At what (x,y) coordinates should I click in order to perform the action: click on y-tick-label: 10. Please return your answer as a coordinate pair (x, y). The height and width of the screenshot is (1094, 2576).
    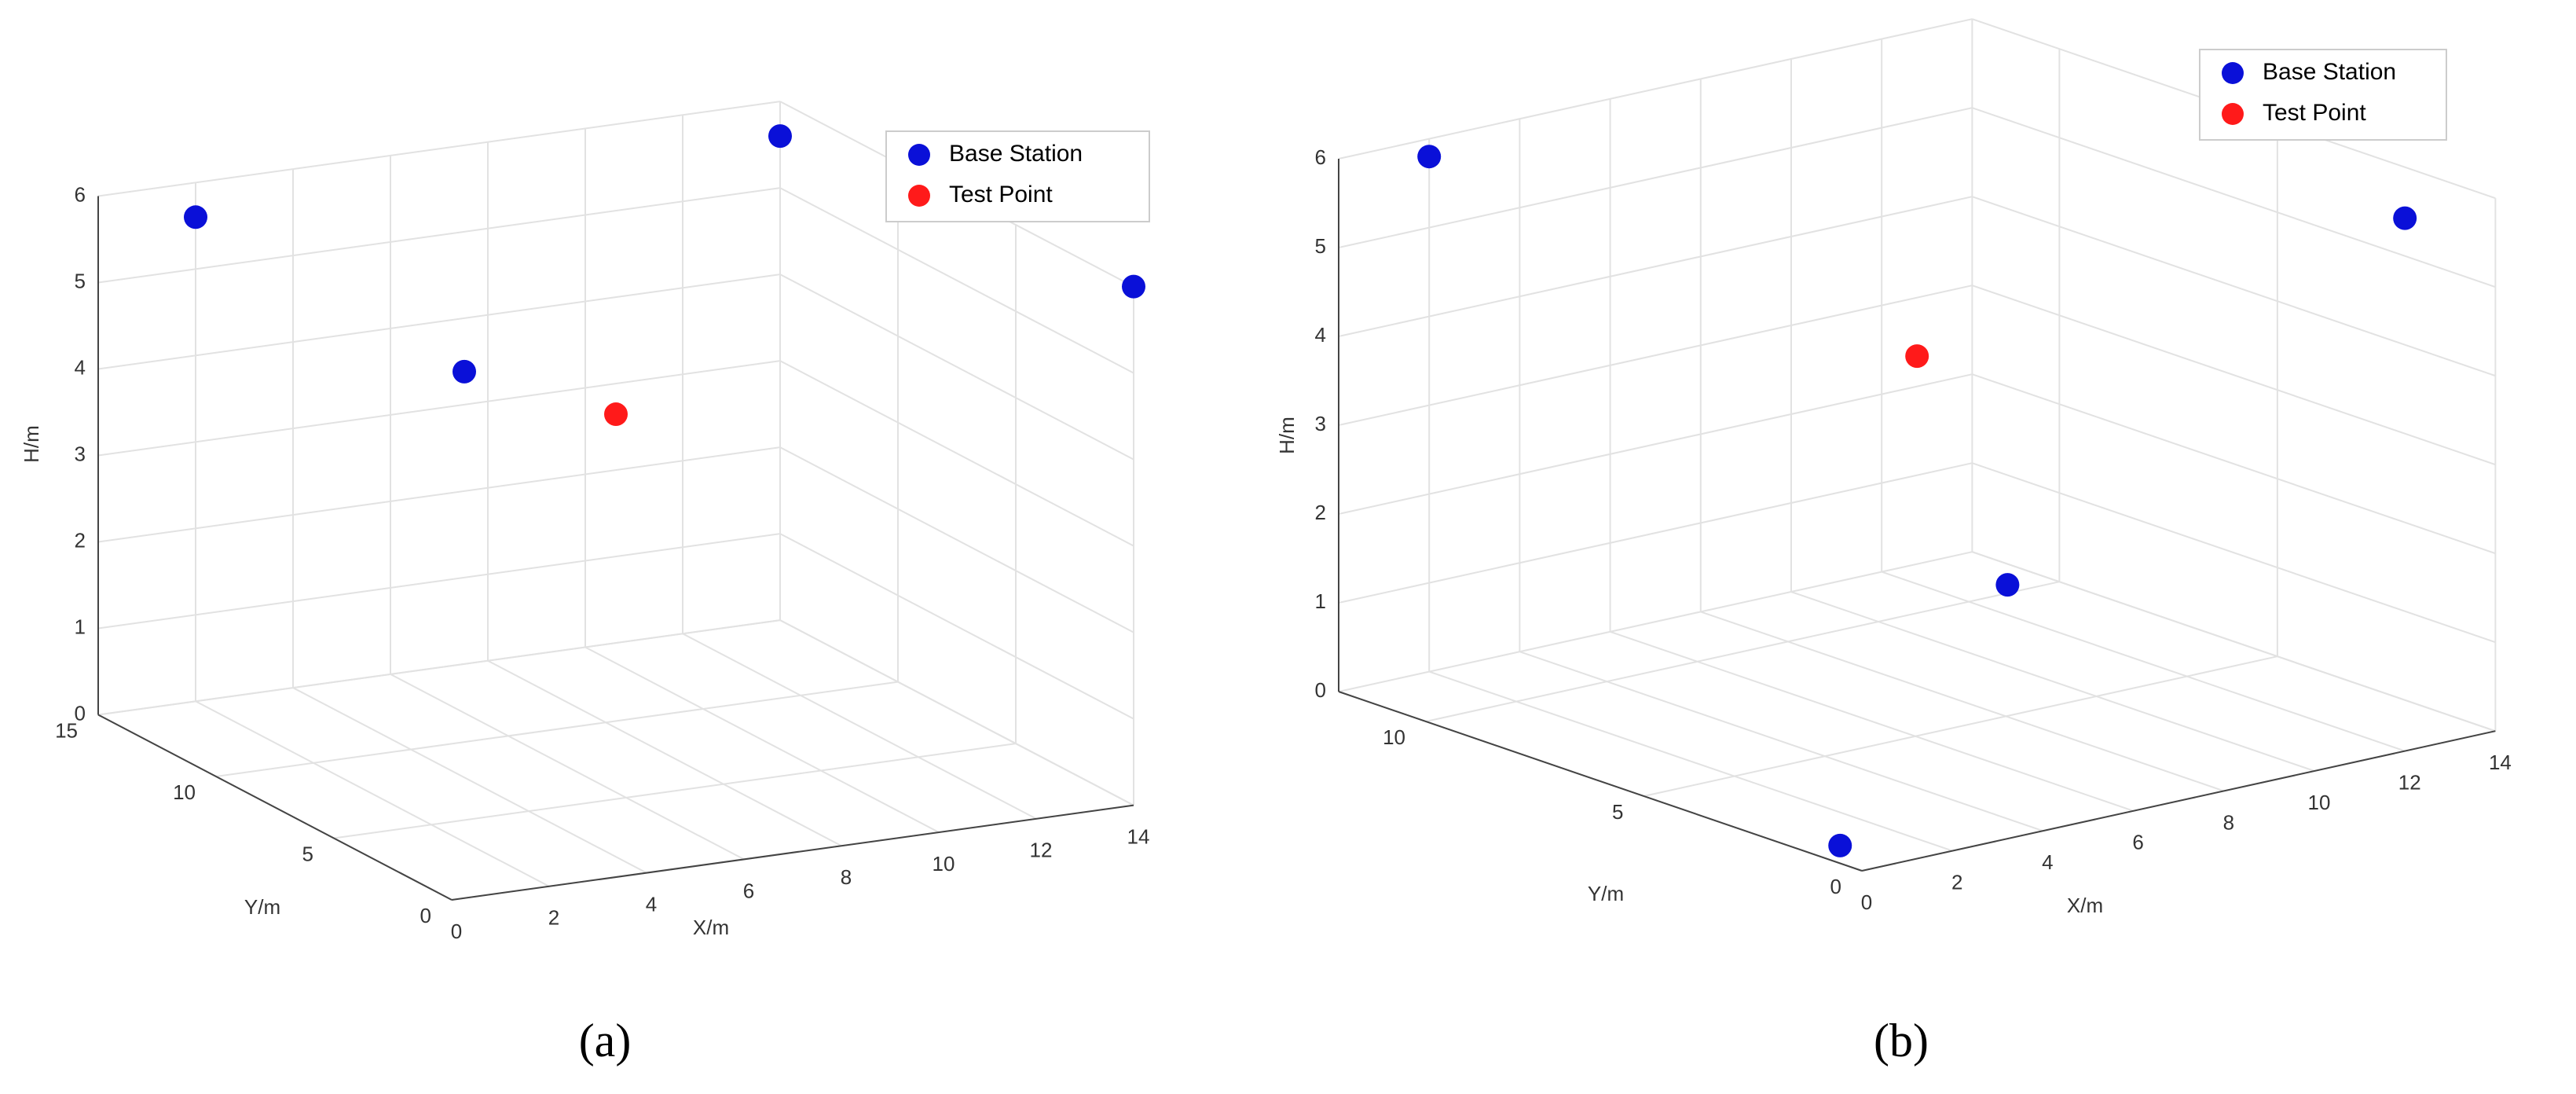
    Looking at the image, I should click on (184, 792).